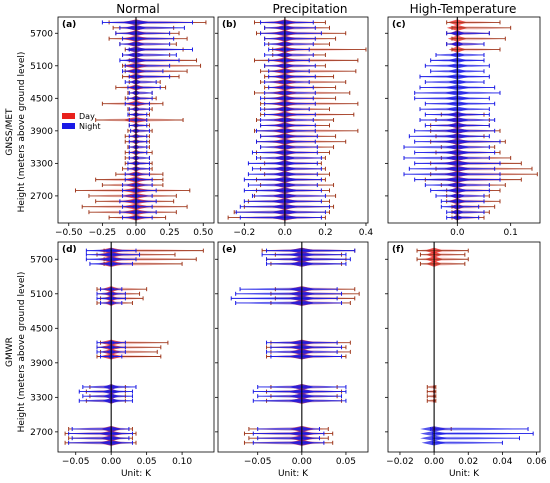  What do you see at coordinates (182, 462) in the screenshot?
I see `x-tick-label: 0.10` at bounding box center [182, 462].